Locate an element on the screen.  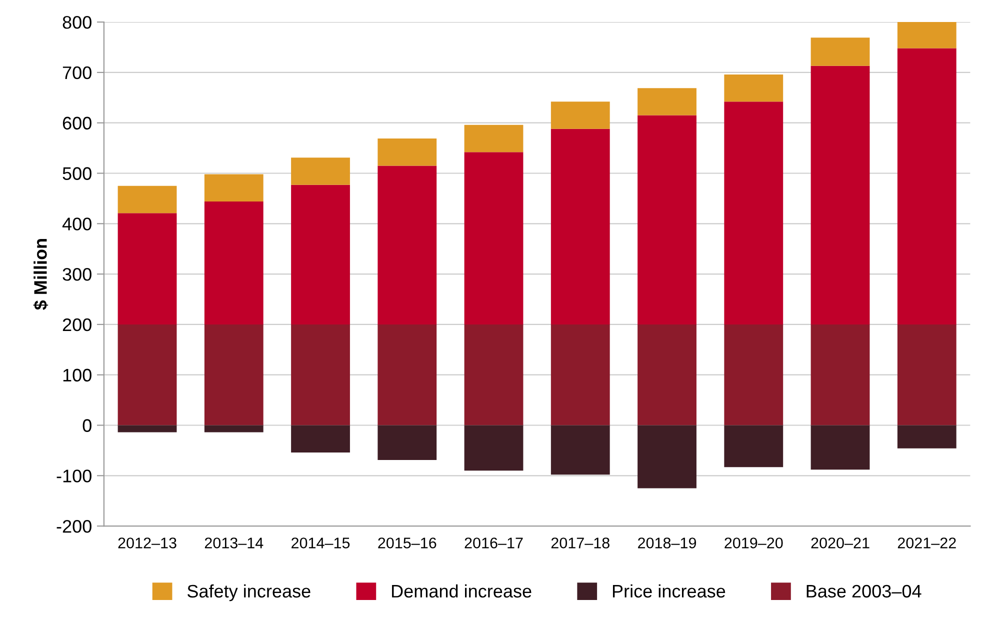
x-tick-label: 2021–22 is located at coordinates (927, 543).